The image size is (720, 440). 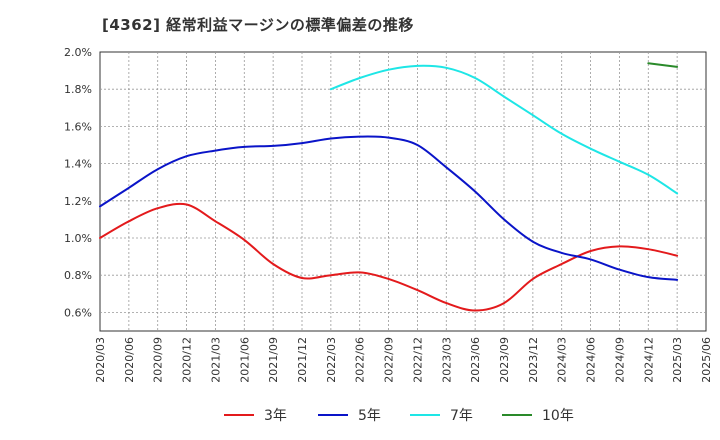 I want to click on x-tick-label: 2020/12, so click(x=187, y=360).